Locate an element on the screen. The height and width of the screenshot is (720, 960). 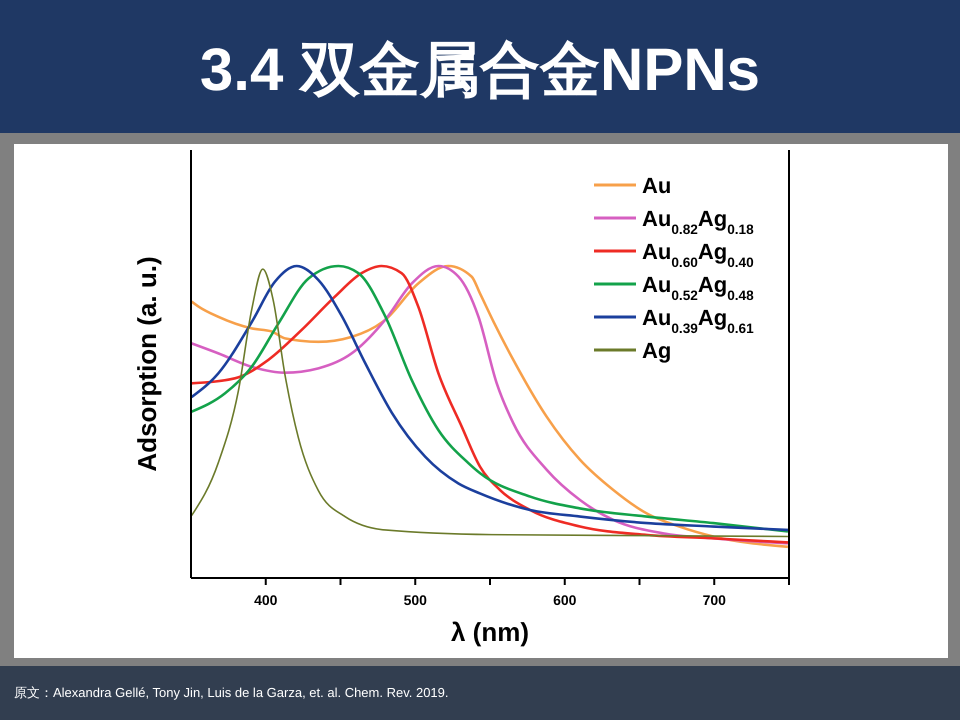
legend-label: Au$_{0.52}$Ag$_{0.48}$ is located at coordinates (698, 287).